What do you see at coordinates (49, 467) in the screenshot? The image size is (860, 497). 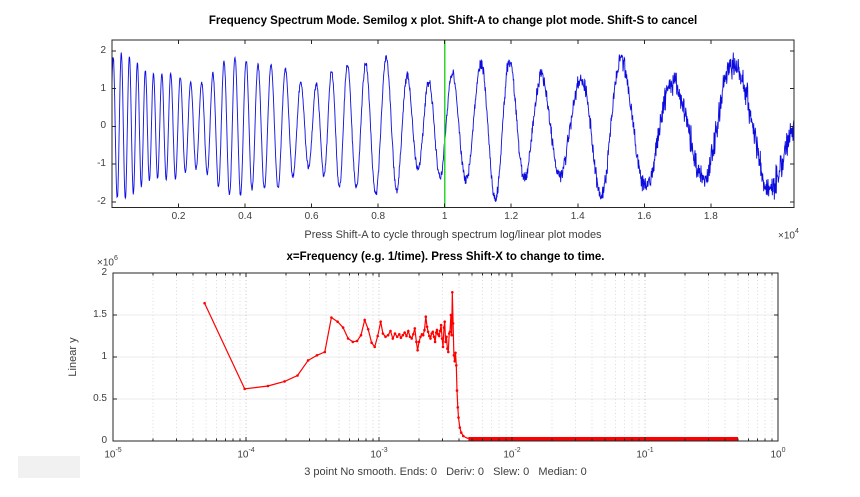 I see `blank-button` at bounding box center [49, 467].